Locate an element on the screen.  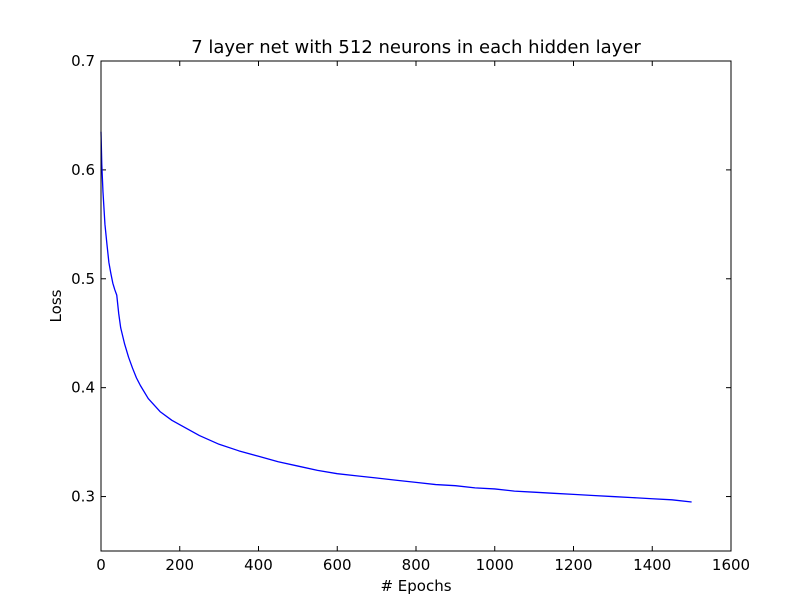
y-axis-label: Loss is located at coordinates (56, 305).